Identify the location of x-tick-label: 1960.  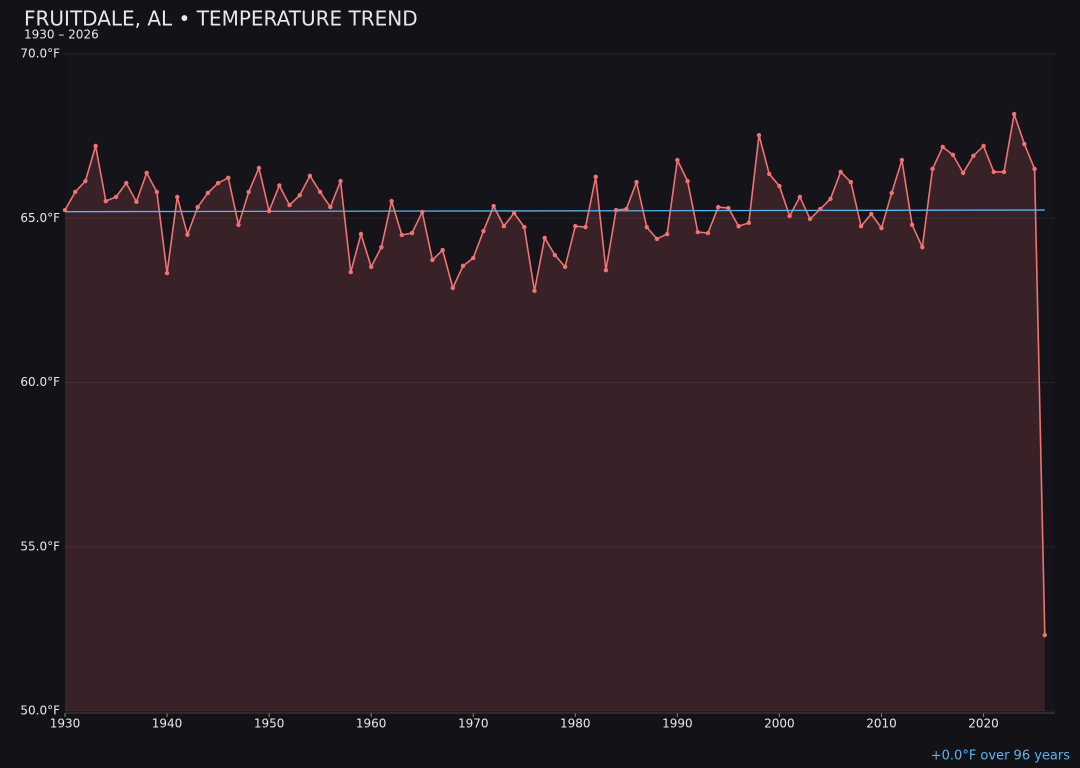
(371, 724).